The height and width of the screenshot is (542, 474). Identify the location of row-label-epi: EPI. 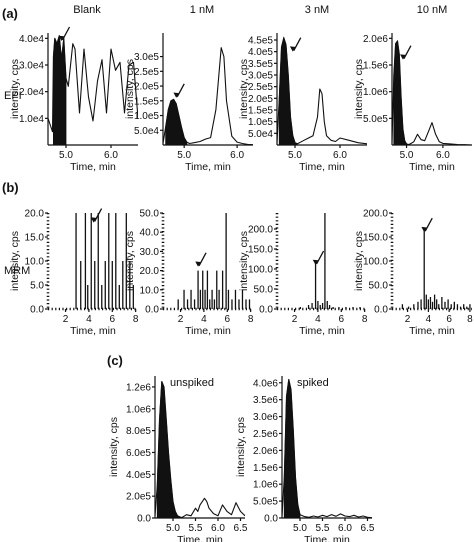
(13, 96).